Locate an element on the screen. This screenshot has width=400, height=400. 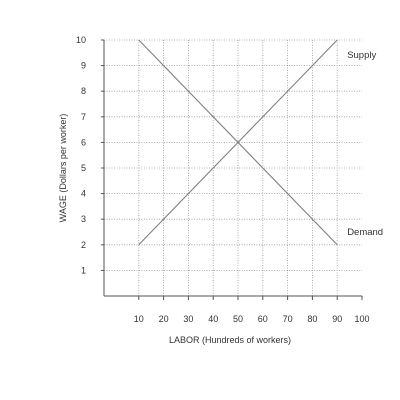
supply-label: Supply is located at coordinates (361, 55).